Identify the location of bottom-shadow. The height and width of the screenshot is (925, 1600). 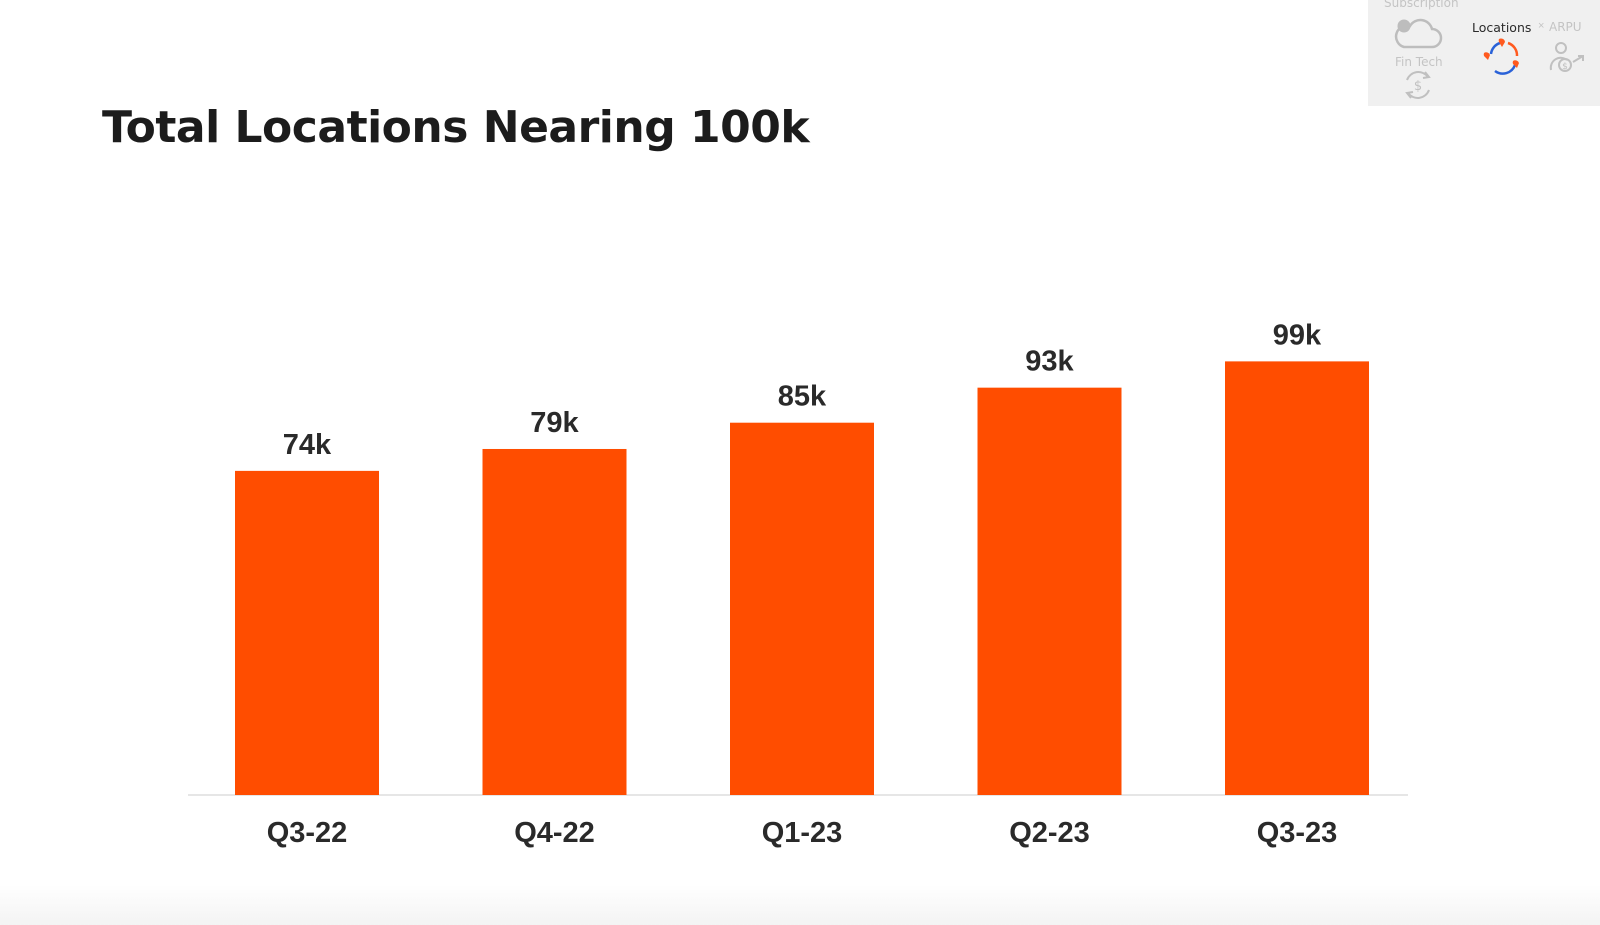
(800, 905).